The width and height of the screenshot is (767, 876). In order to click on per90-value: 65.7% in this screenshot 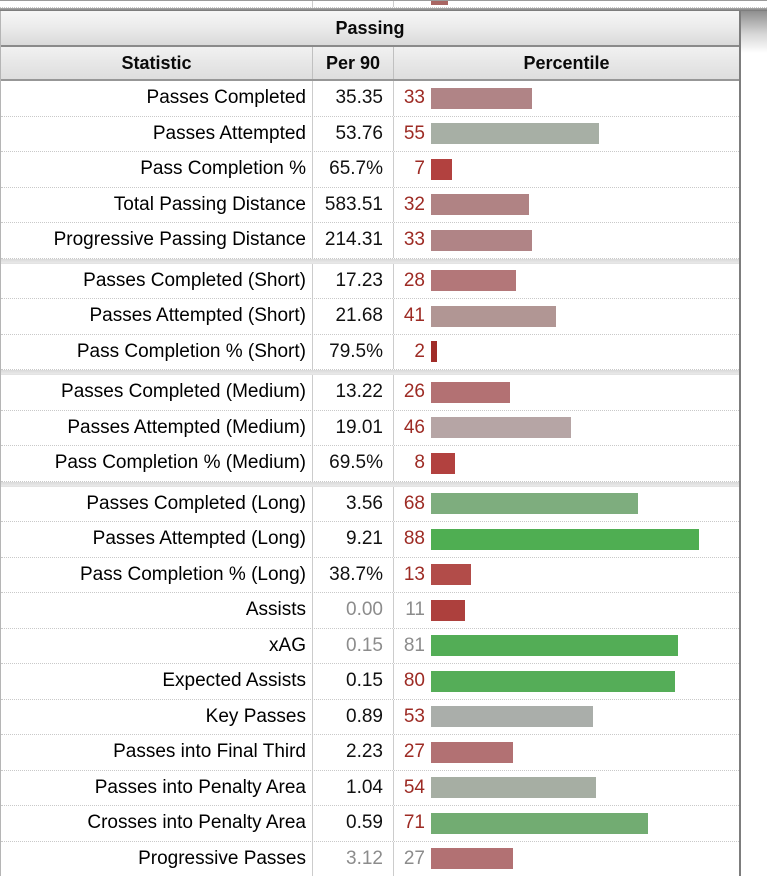, I will do `click(353, 169)`.